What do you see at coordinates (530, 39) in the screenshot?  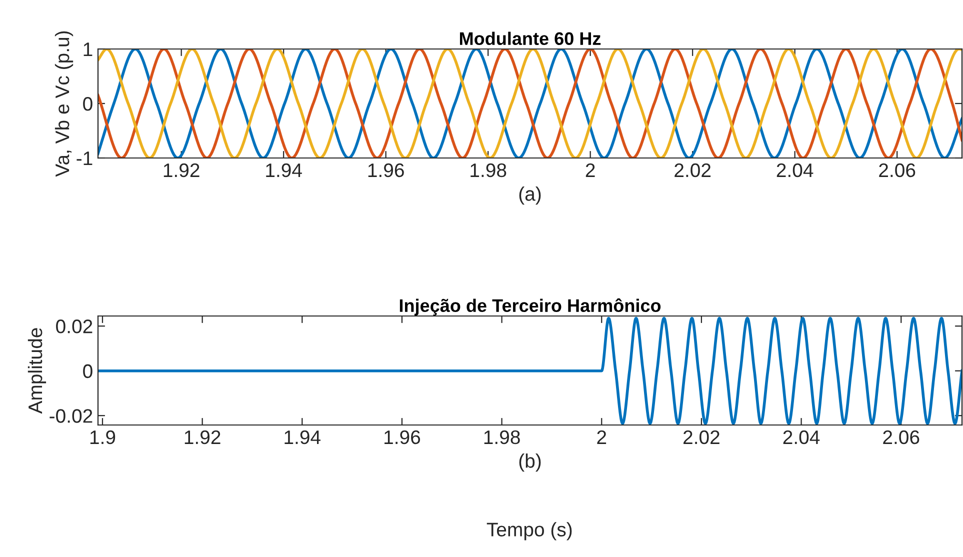 I see `chart-title: Modulante 60 Hz` at bounding box center [530, 39].